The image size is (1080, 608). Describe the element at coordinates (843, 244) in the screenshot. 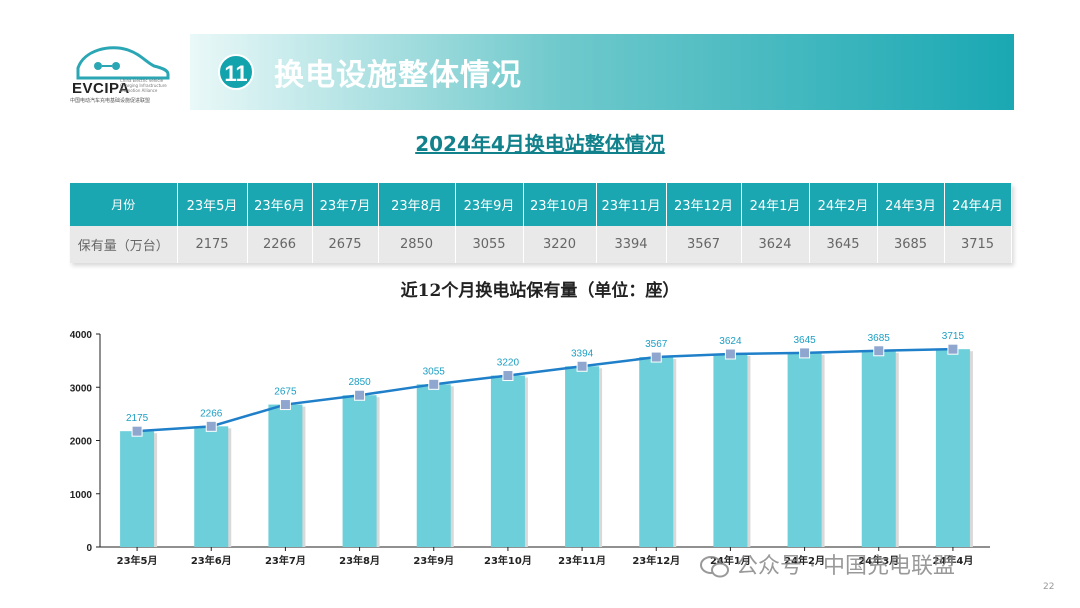

I see `table-cell: 3645` at that location.